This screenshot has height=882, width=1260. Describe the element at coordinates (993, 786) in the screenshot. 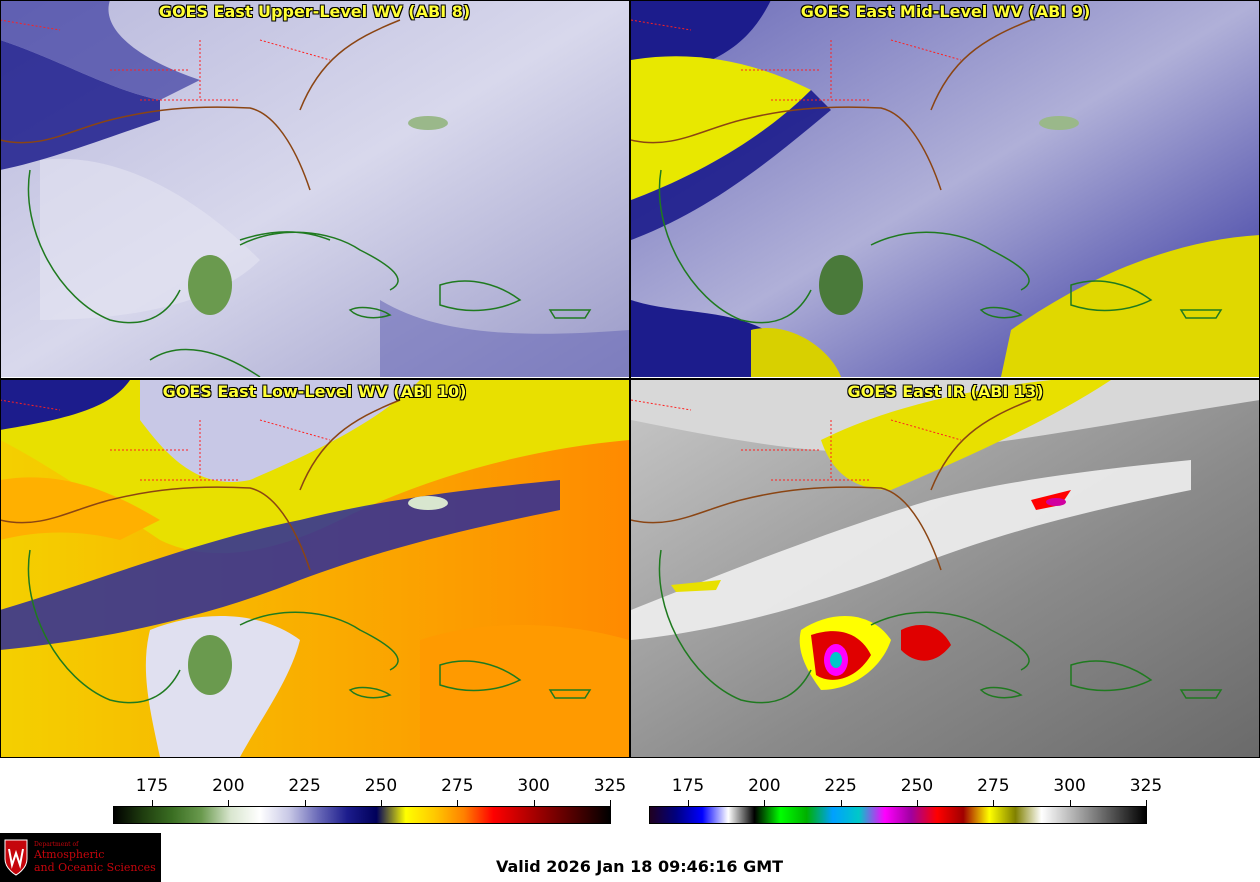

I see `ir-tick-label: 275` at that location.